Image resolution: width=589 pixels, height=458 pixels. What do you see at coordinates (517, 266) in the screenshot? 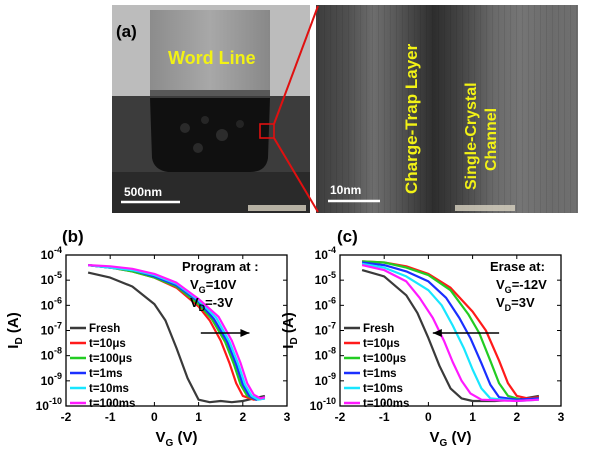
I see `condition-title: Erase at:` at bounding box center [517, 266].